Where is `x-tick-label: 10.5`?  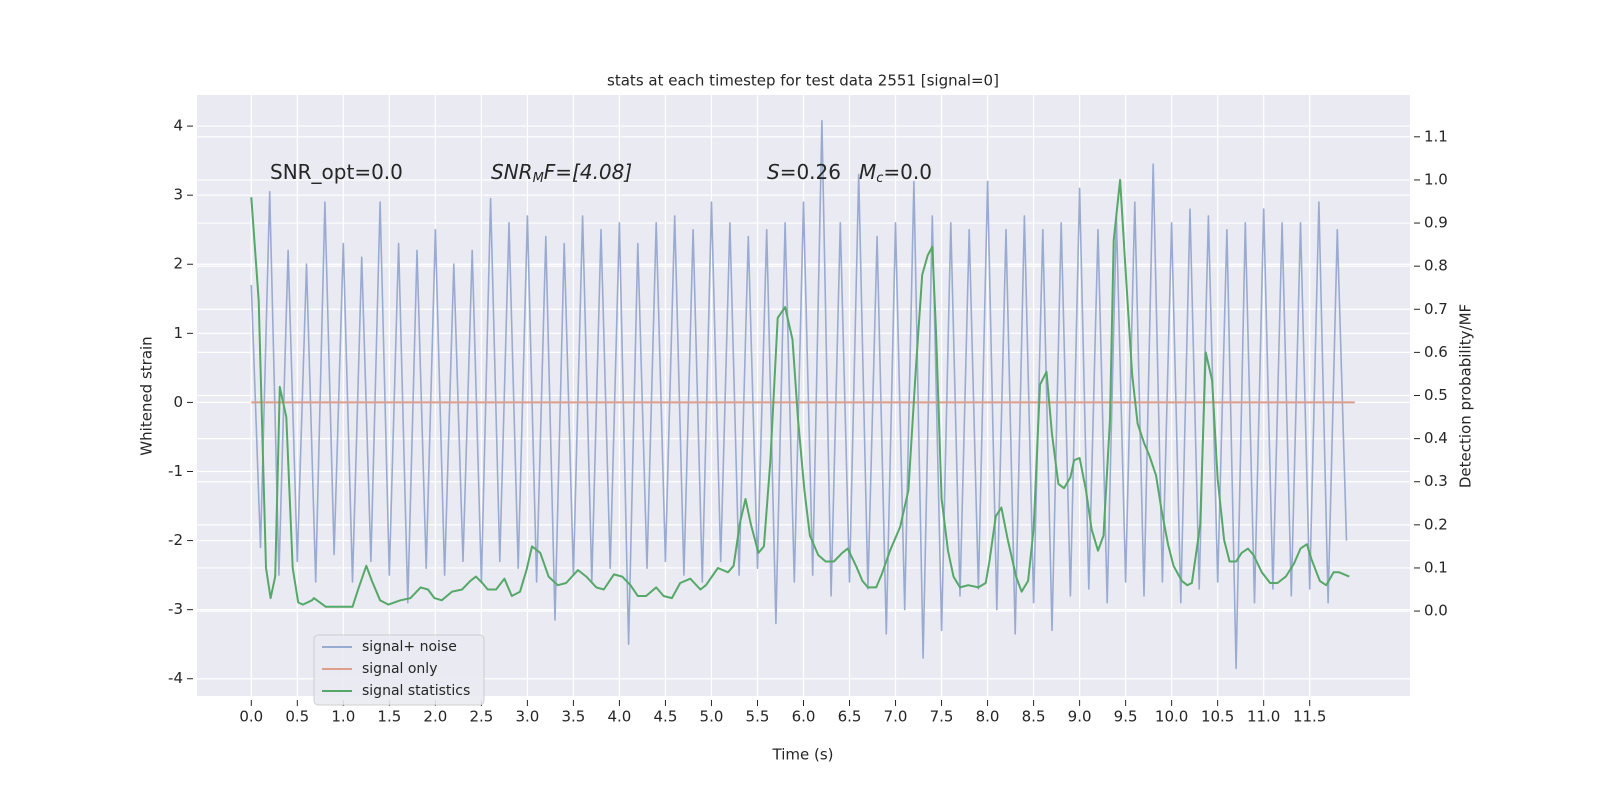
x-tick-label: 10.5 is located at coordinates (1217, 717).